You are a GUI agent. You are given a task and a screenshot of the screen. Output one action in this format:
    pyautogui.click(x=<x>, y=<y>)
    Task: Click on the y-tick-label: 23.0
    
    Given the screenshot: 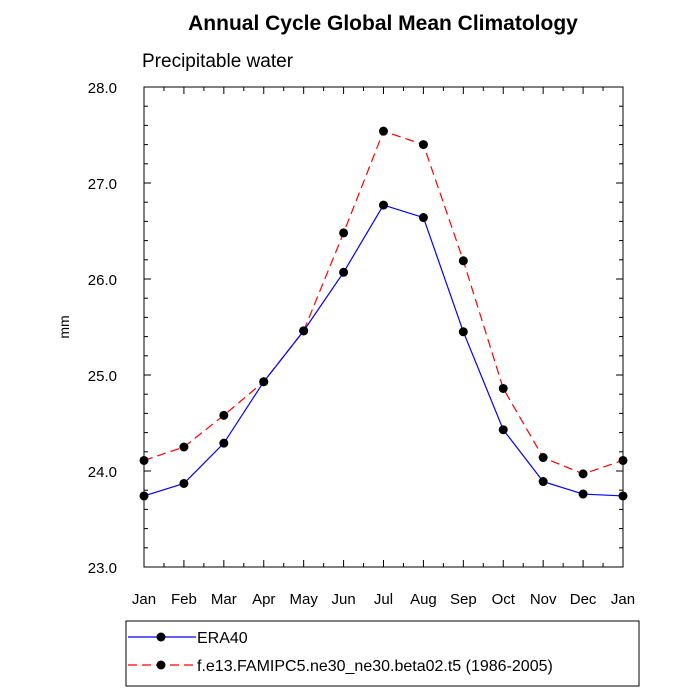 What is the action you would take?
    pyautogui.click(x=102, y=568)
    